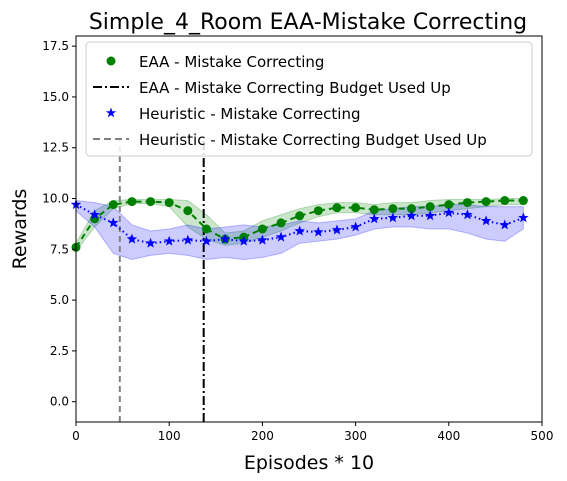  Describe the element at coordinates (59, 402) in the screenshot. I see `y-tick-label: 0.0` at that location.